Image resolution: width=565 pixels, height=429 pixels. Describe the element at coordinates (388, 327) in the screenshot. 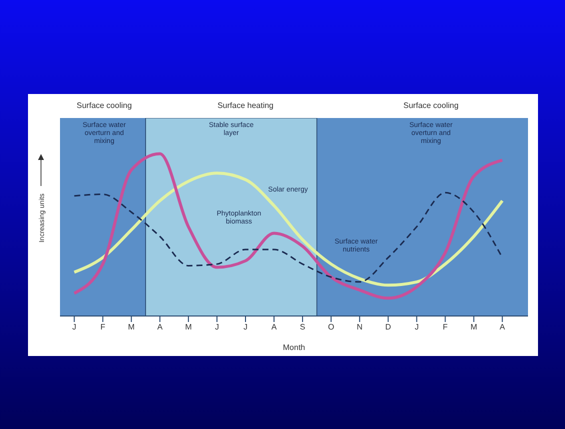

I see `x-tick-label: D` at that location.